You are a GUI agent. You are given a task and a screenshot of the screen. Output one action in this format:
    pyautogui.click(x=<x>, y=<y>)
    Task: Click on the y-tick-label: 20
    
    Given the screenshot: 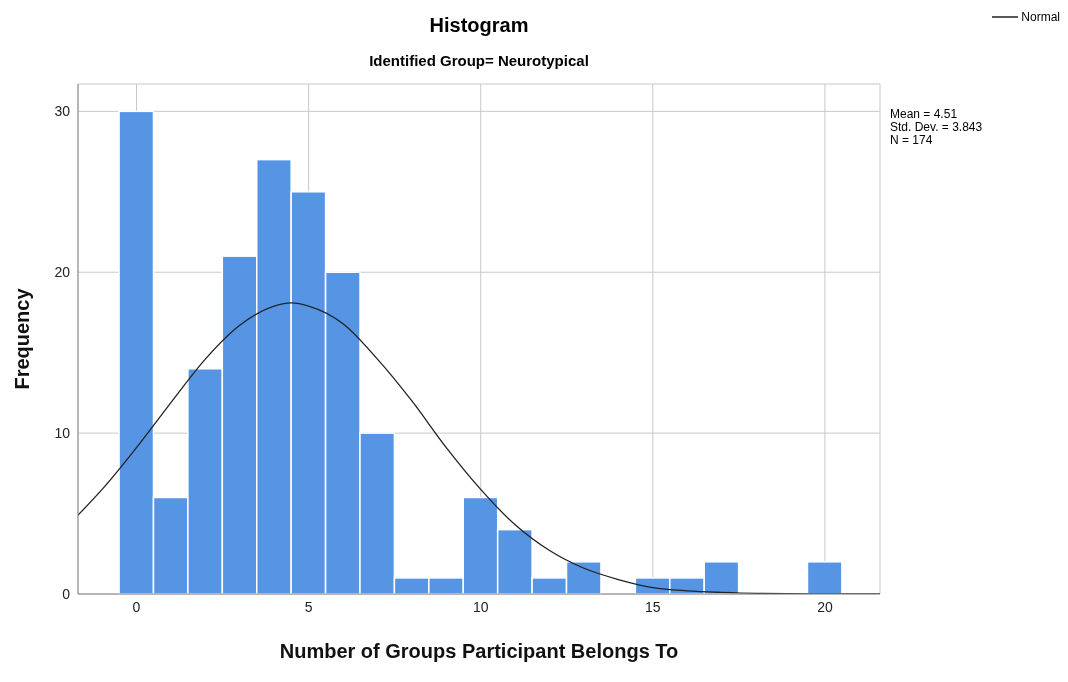 What is the action you would take?
    pyautogui.click(x=62, y=272)
    